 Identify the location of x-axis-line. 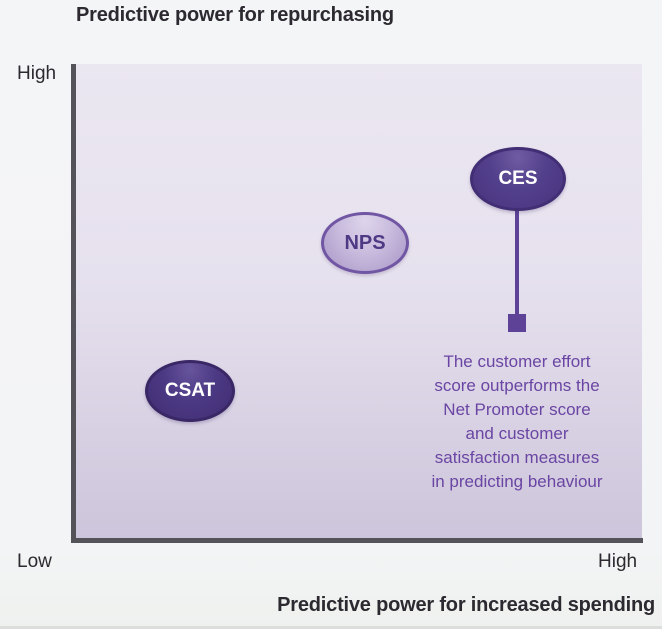
(357, 540).